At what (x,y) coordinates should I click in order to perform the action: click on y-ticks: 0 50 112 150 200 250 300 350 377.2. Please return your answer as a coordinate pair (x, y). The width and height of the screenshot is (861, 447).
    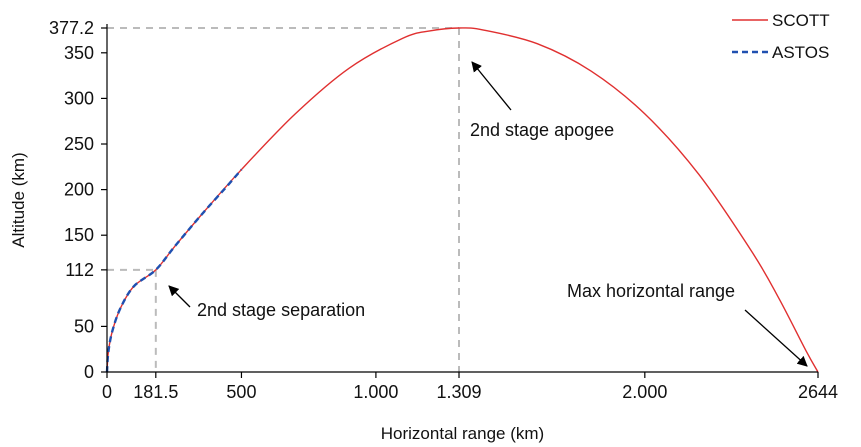
    Looking at the image, I should click on (78, 200).